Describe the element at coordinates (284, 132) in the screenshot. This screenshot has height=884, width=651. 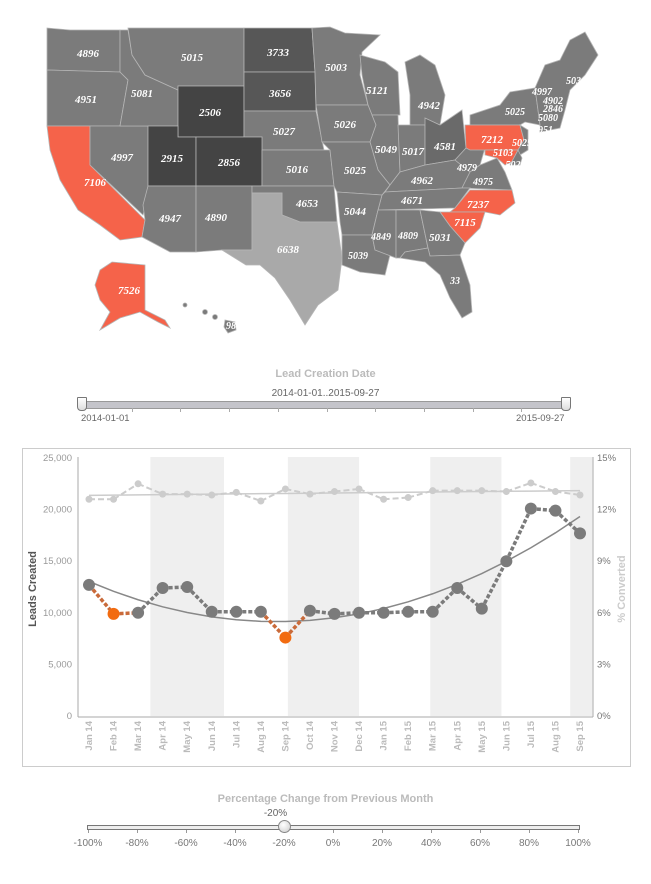
I see `label-NE: 5027` at that location.